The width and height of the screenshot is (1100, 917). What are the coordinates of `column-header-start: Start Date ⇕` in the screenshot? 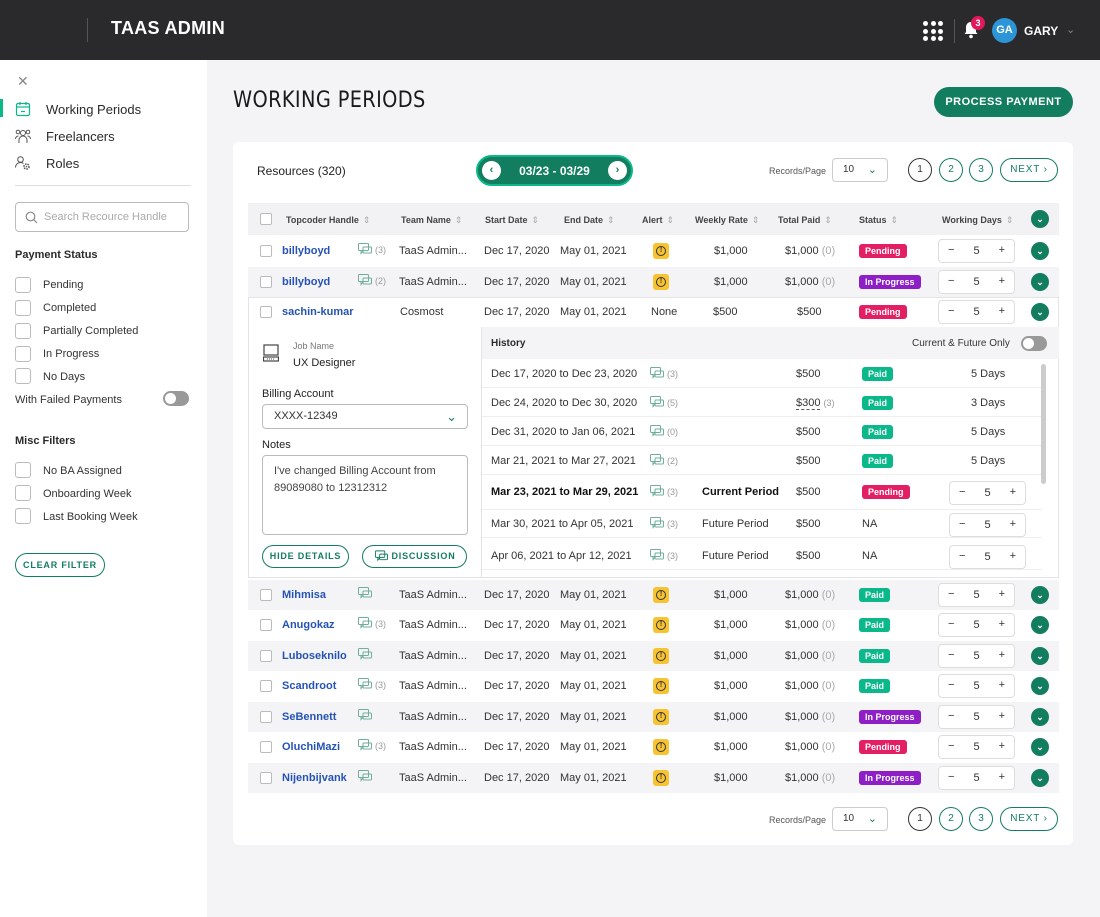 It's located at (512, 220).